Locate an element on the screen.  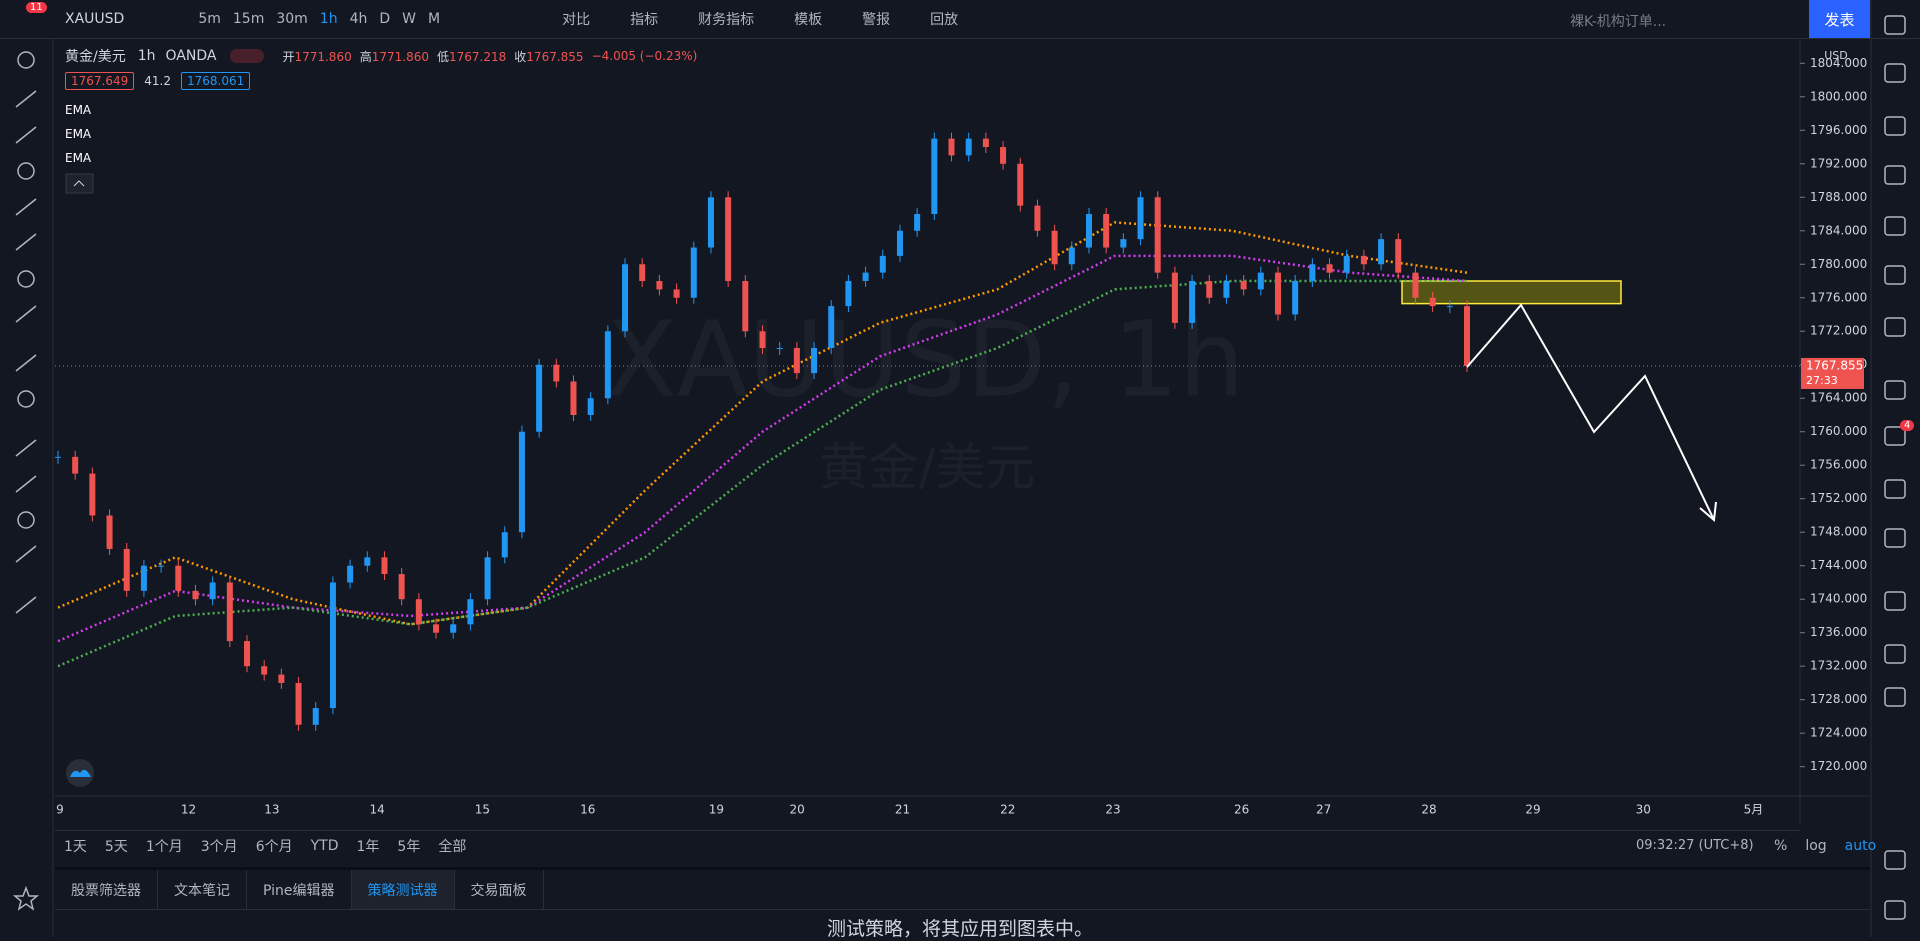
tab: Pine编辑器 is located at coordinates (299, 889).